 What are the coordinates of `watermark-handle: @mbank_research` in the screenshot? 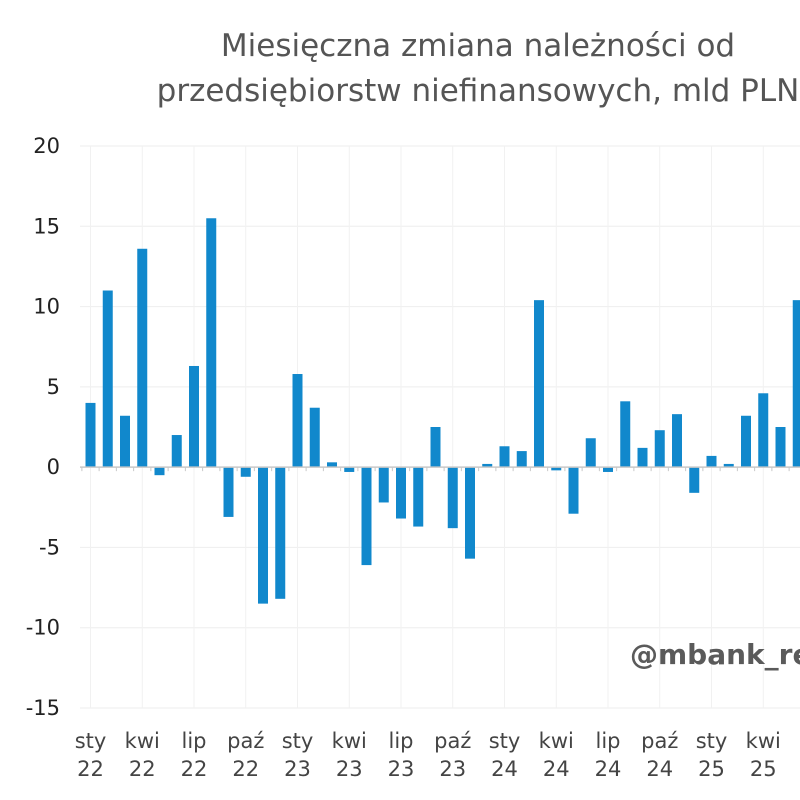 It's located at (715, 654).